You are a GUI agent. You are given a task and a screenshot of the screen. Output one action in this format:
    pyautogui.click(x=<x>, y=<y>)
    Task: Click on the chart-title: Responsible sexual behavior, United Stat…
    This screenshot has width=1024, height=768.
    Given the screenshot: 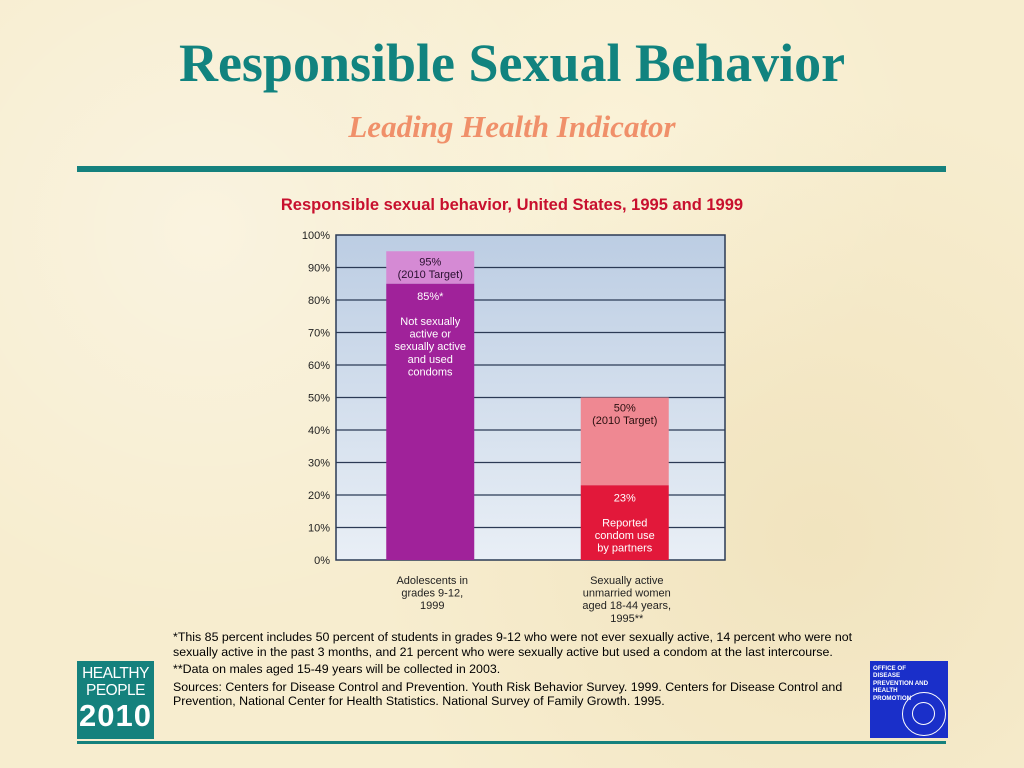 What is the action you would take?
    pyautogui.click(x=512, y=205)
    